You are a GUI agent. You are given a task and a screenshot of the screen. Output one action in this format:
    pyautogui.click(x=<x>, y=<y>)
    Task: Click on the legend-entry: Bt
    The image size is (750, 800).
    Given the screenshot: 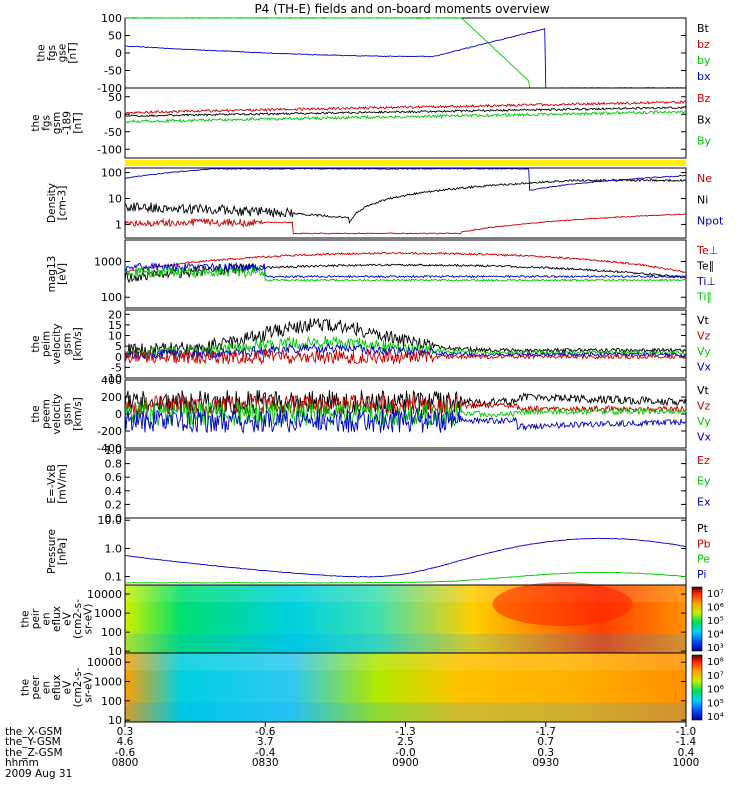 What is the action you would take?
    pyautogui.click(x=703, y=28)
    